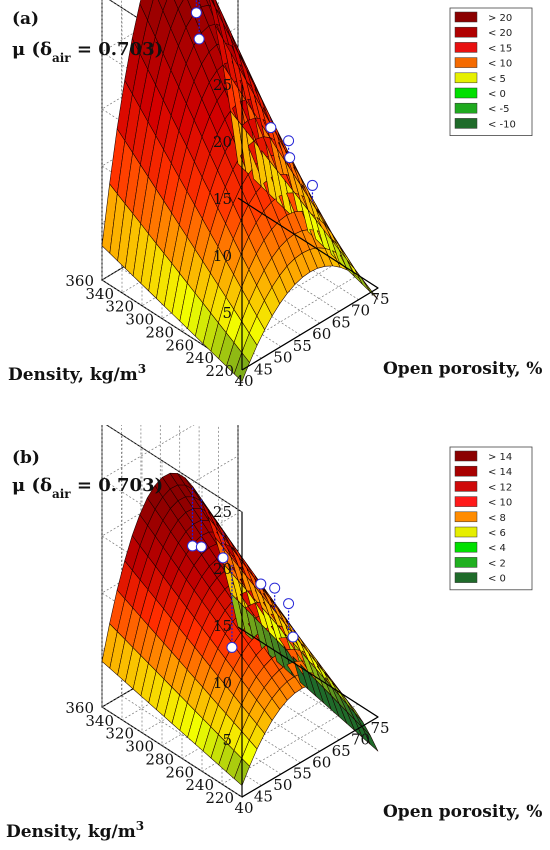 Image resolution: width=550 pixels, height=850 pixels. What do you see at coordinates (497, 518) in the screenshot?
I see `legend-label: < 8` at bounding box center [497, 518].